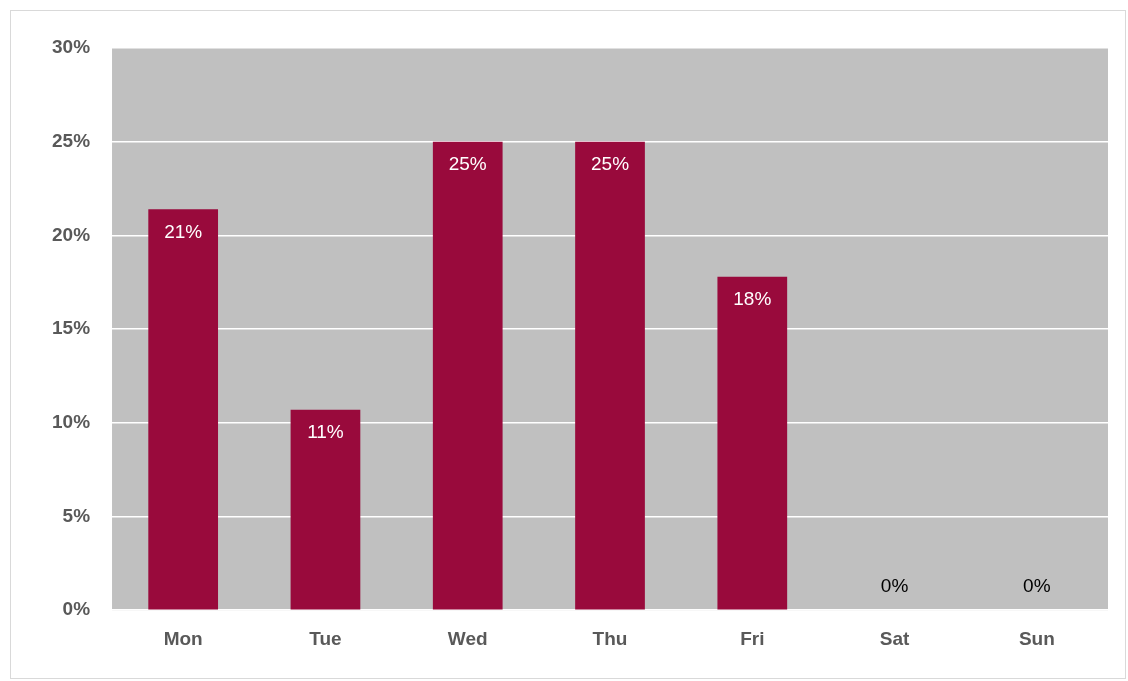 The height and width of the screenshot is (681, 1128). Describe the element at coordinates (325, 432) in the screenshot. I see `data-label: 11%` at that location.